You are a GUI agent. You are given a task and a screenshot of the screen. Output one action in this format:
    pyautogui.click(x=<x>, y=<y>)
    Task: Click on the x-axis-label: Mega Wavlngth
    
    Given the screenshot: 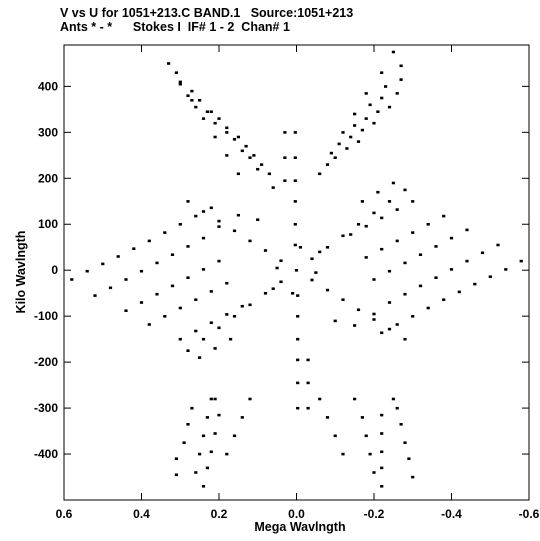 What is the action you would take?
    pyautogui.click(x=299, y=527)
    